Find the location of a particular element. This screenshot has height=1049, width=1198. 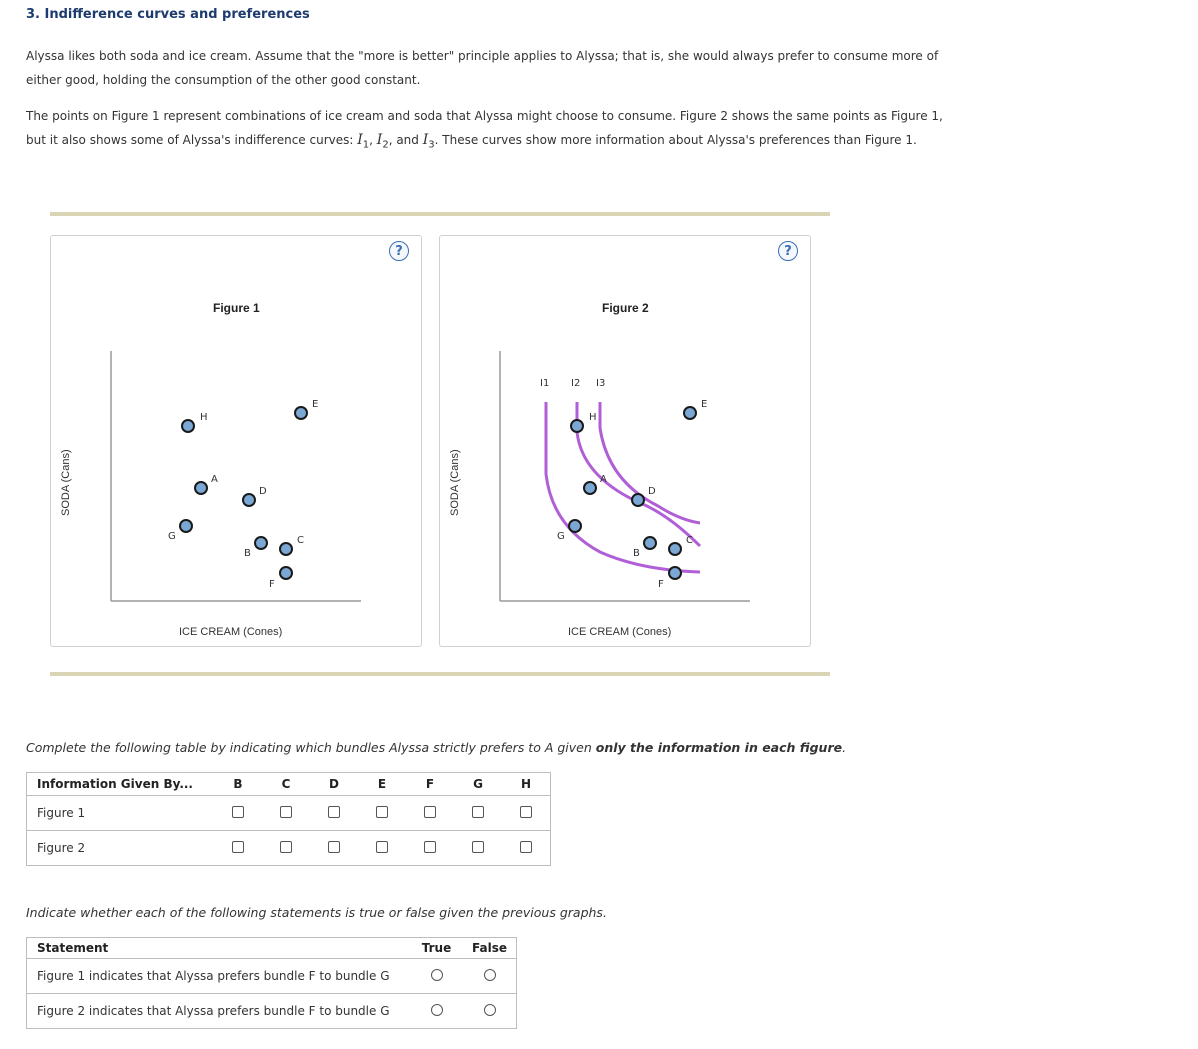

table-row: Figure 2 is located at coordinates (288, 848).